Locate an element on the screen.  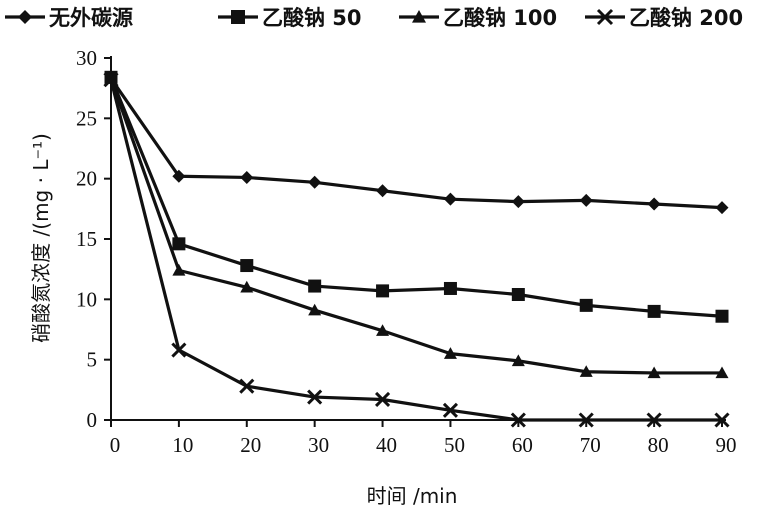
y-tick-label: 15 is located at coordinates (86, 239).